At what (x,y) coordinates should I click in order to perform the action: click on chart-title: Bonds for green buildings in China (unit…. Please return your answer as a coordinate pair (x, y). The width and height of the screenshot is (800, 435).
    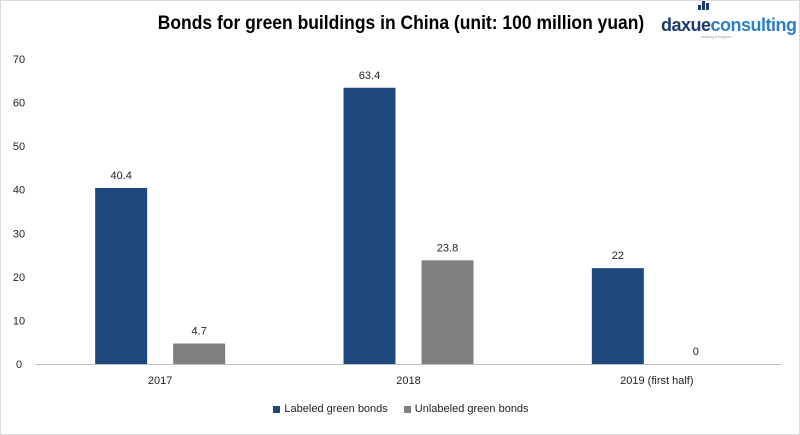
    Looking at the image, I should click on (401, 23).